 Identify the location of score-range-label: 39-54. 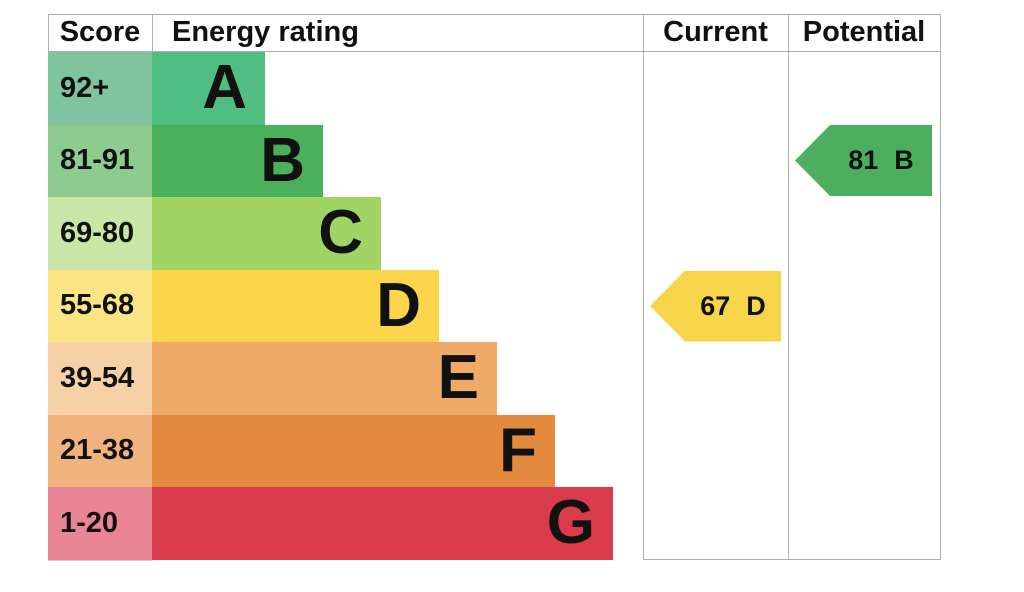
(97, 377).